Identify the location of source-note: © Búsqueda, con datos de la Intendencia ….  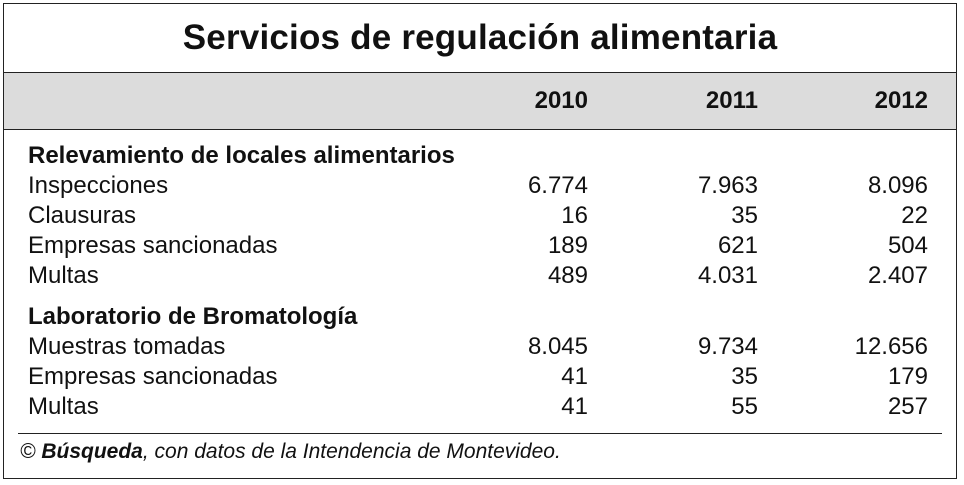
(290, 452).